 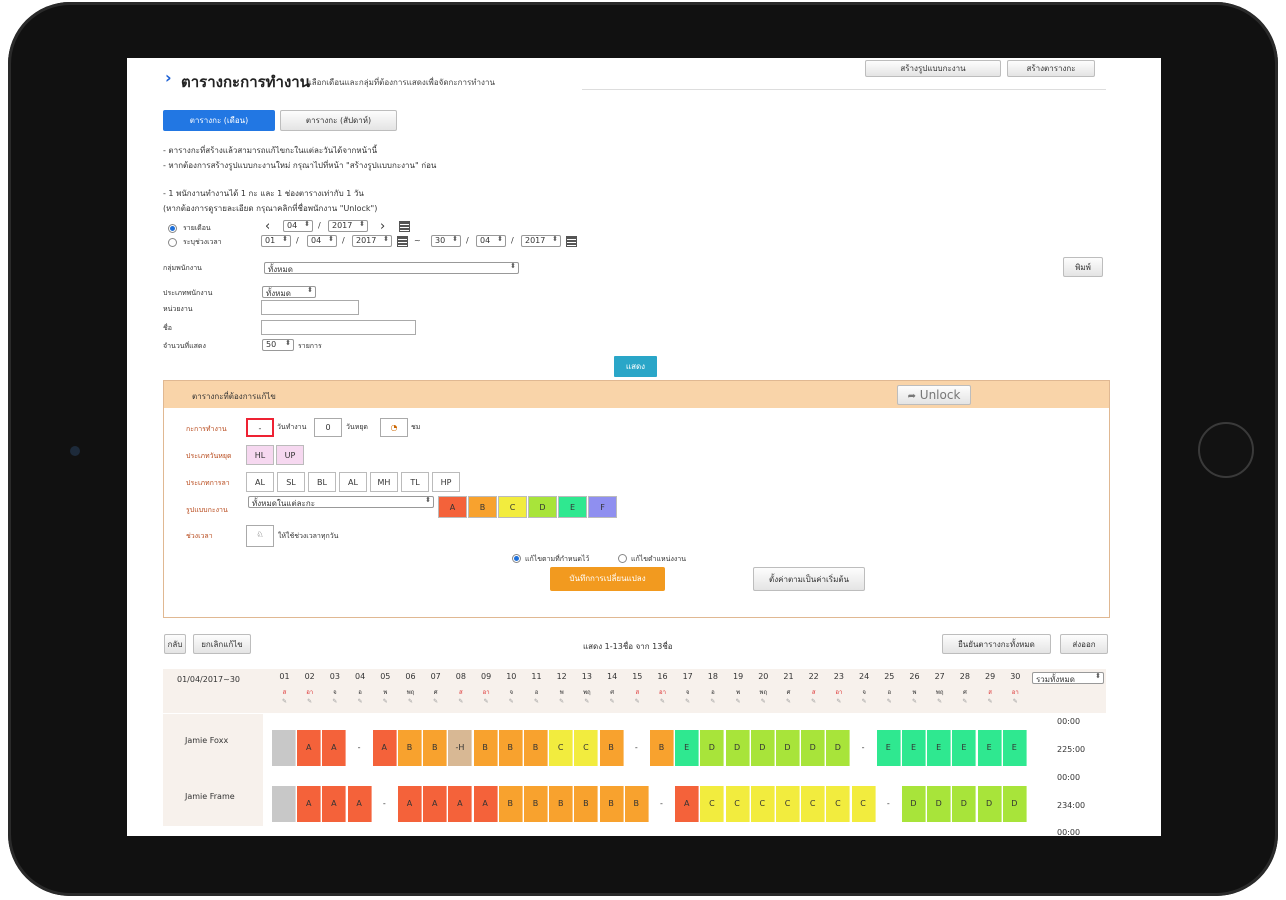 What do you see at coordinates (260, 536) in the screenshot?
I see `time-box: ♘` at bounding box center [260, 536].